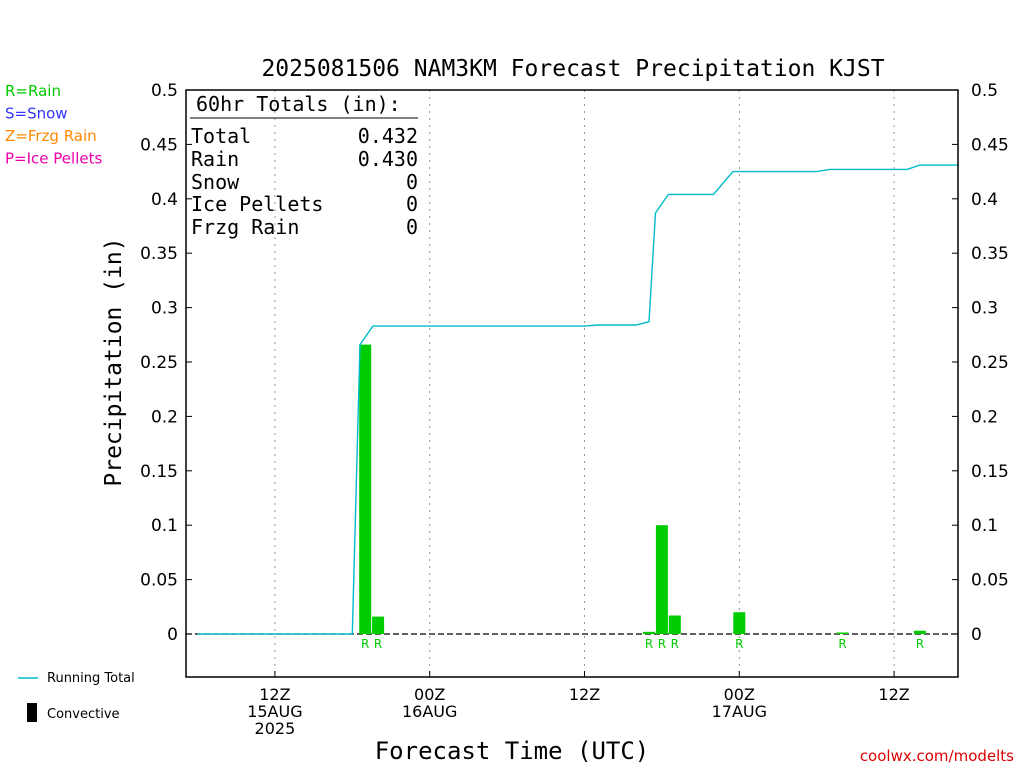 The width and height of the screenshot is (1024, 768). What do you see at coordinates (429, 711) in the screenshot?
I see `x-tick-label: 16AUG` at bounding box center [429, 711].